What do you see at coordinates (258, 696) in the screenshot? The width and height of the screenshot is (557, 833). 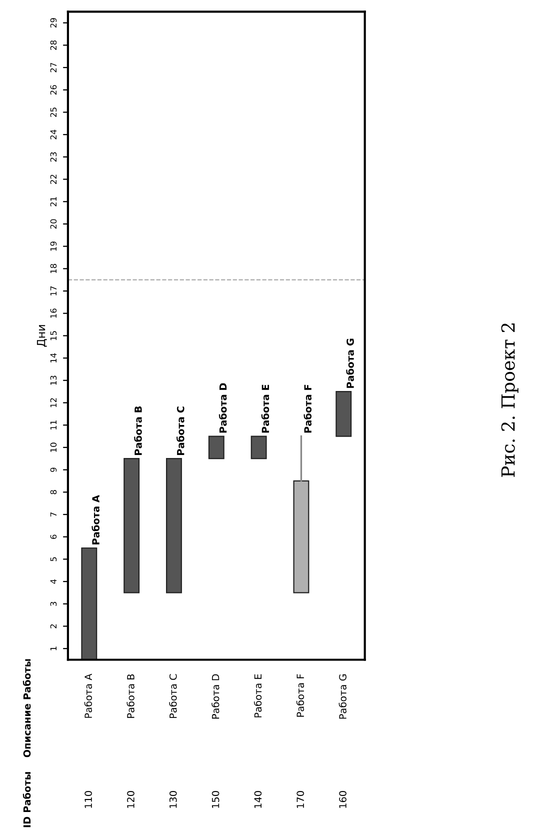 I see `x-tick-label: Работа E` at bounding box center [258, 696].